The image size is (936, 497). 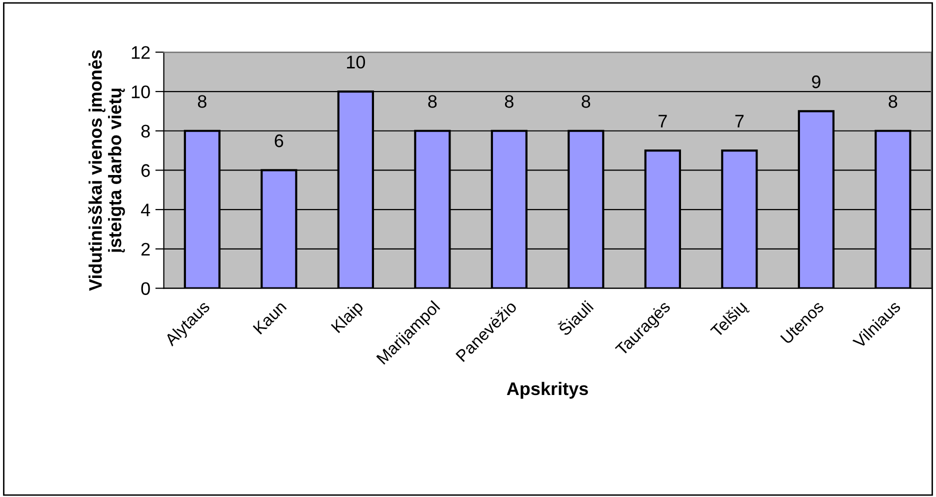 What do you see at coordinates (145, 249) in the screenshot?
I see `y-tick-label: 2` at bounding box center [145, 249].